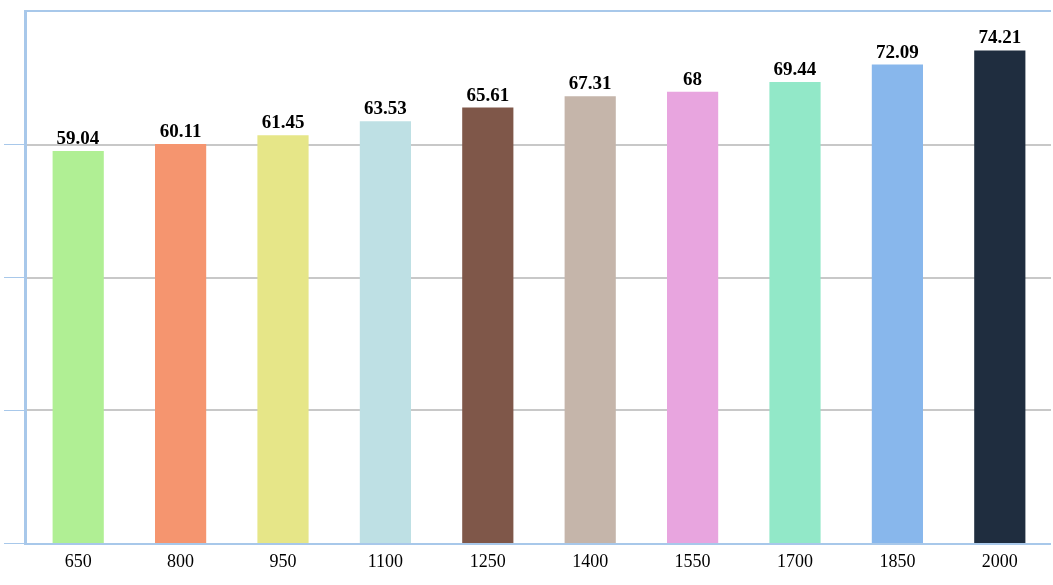  I want to click on data-label: 61.45, so click(283, 122).